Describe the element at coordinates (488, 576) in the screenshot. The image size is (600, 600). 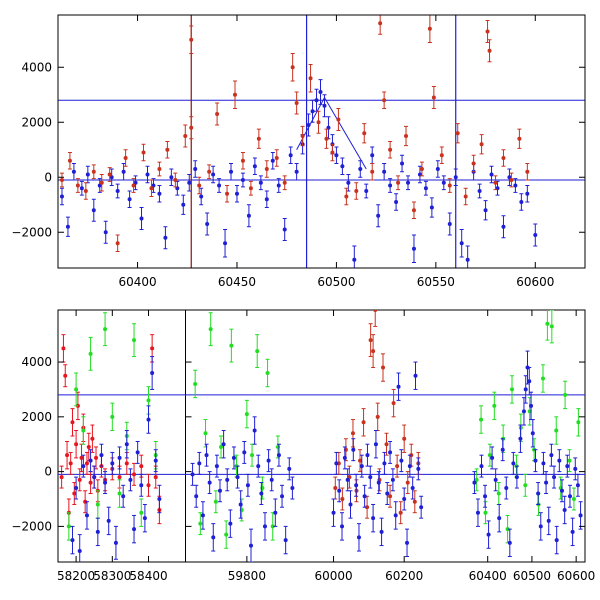
I see `x-tick-label: 60400` at that location.